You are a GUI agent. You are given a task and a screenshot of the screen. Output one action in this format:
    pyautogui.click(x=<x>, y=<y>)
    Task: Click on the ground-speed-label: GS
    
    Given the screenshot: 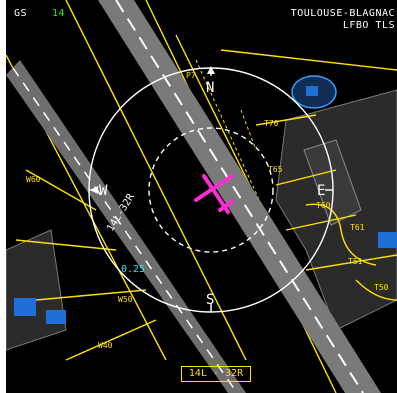 What is the action you would take?
    pyautogui.click(x=21, y=13)
    